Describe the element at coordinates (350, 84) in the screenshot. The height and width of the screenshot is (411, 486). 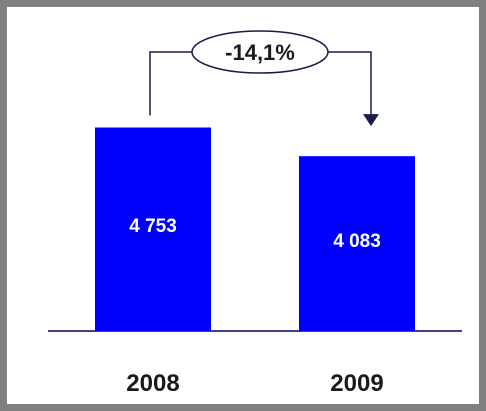
I see `change-bracket-right` at that location.